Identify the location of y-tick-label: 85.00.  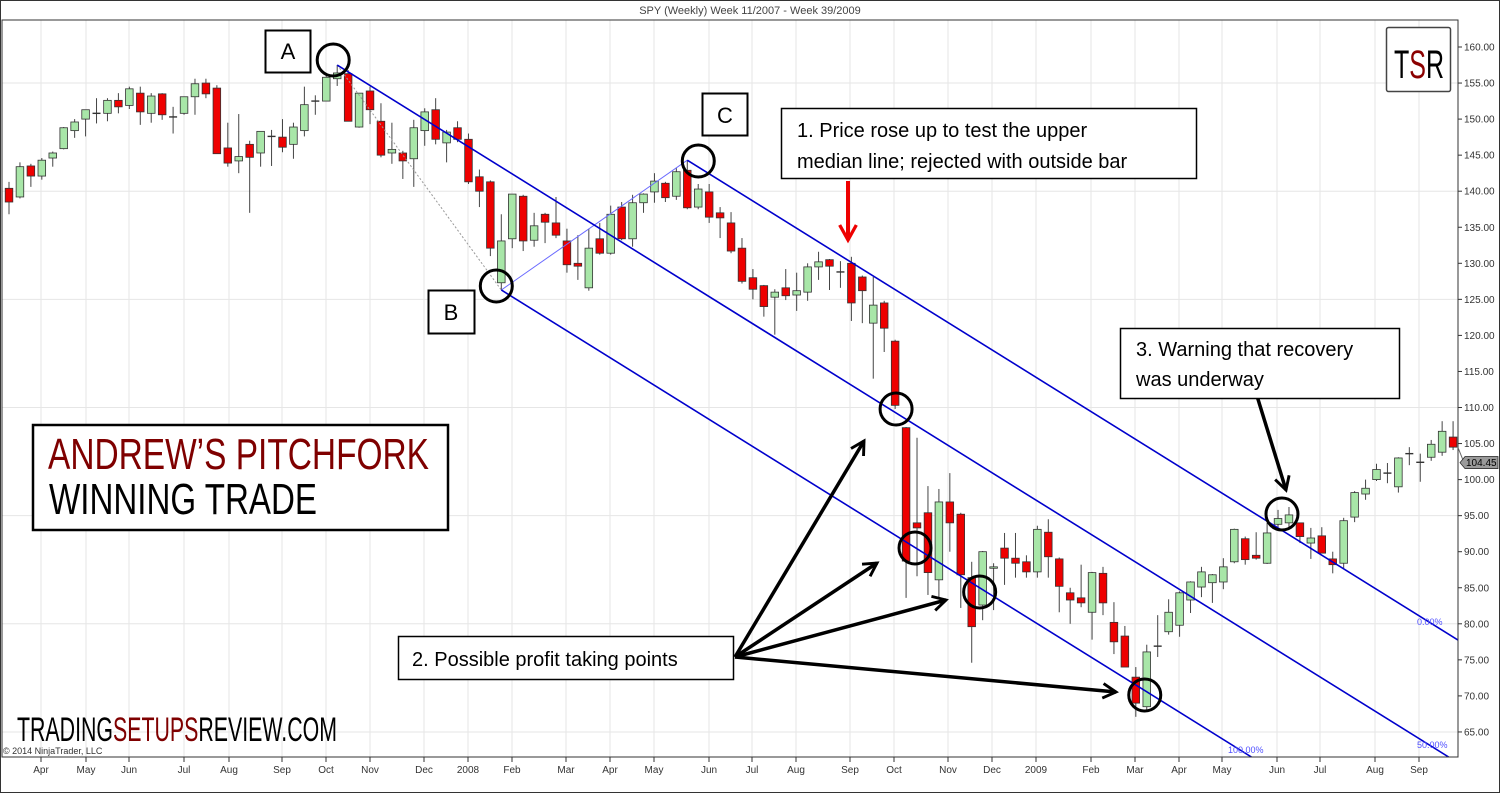
(1476, 588).